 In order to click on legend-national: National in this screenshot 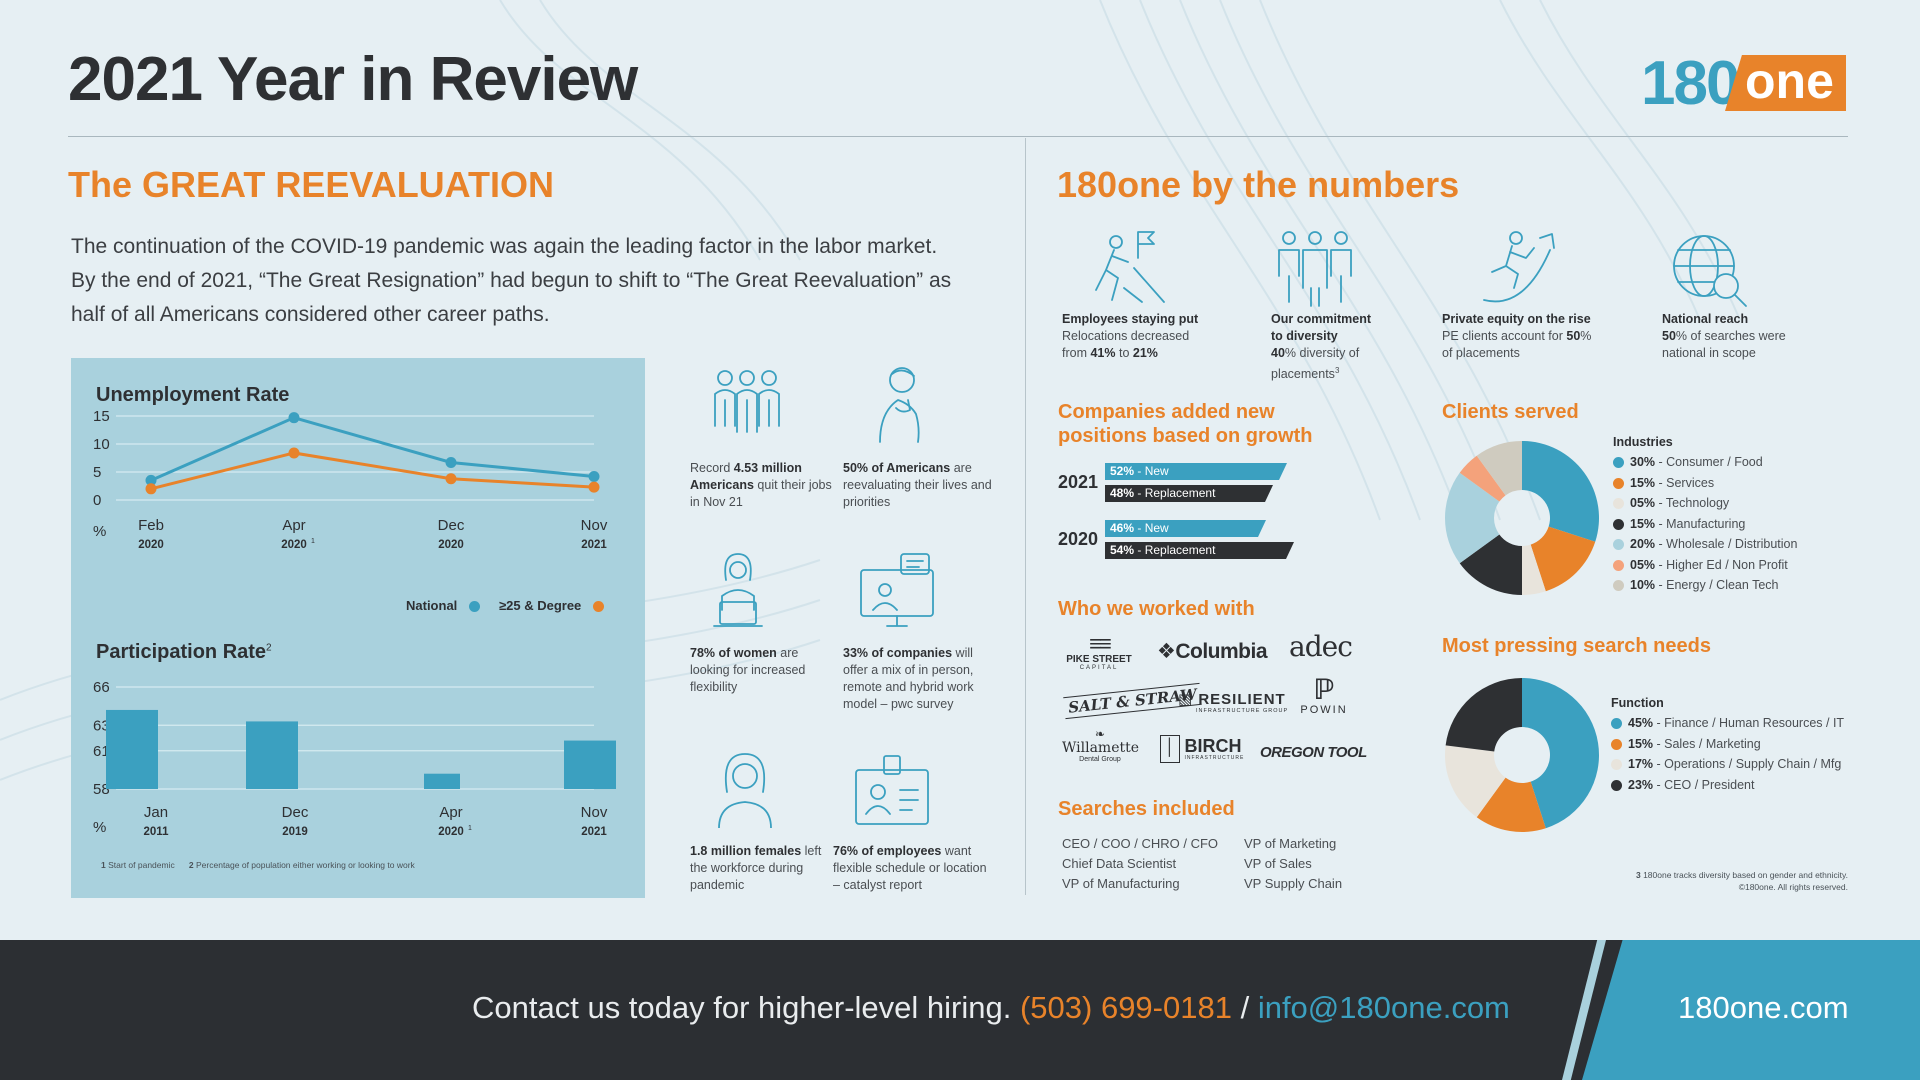, I will do `click(443, 605)`.